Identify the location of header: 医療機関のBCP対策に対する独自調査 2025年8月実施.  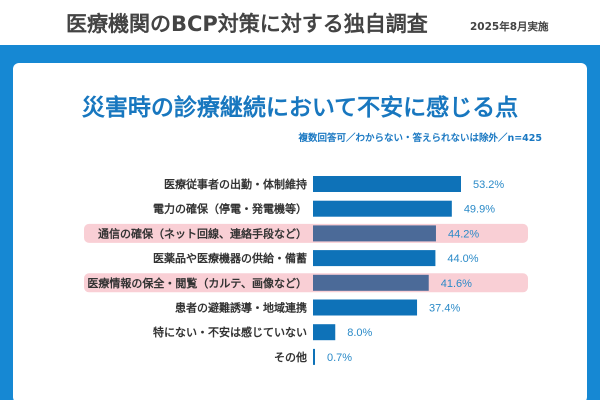
(300, 22).